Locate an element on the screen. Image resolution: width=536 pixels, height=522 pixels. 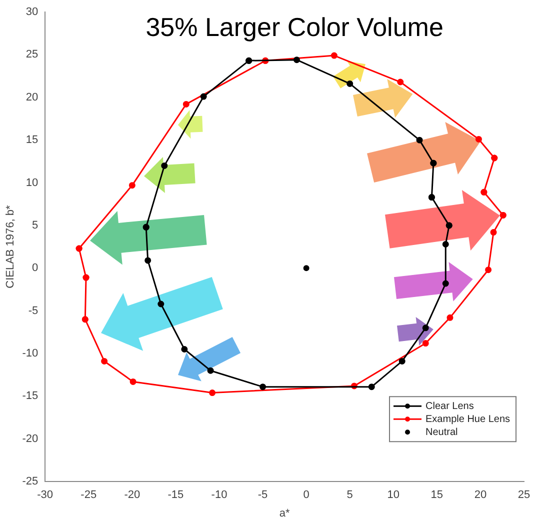
legend-label: Clear Lens is located at coordinates (450, 406).